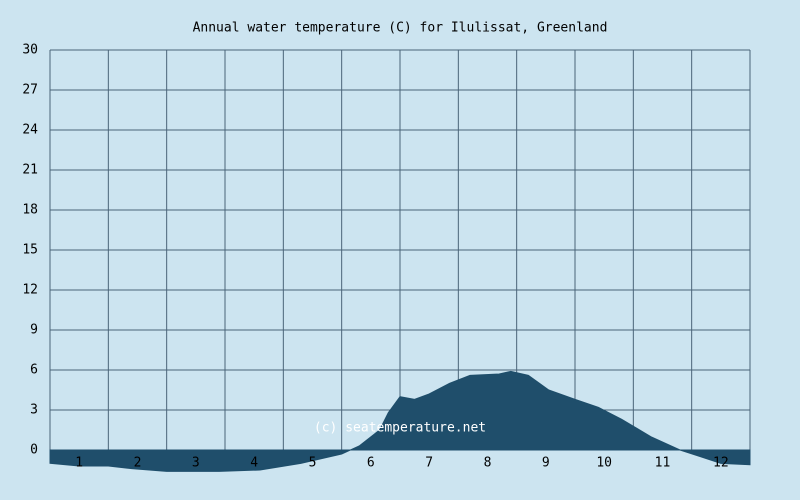  What do you see at coordinates (30, 250) in the screenshot?
I see `y-tick-label: 15` at bounding box center [30, 250].